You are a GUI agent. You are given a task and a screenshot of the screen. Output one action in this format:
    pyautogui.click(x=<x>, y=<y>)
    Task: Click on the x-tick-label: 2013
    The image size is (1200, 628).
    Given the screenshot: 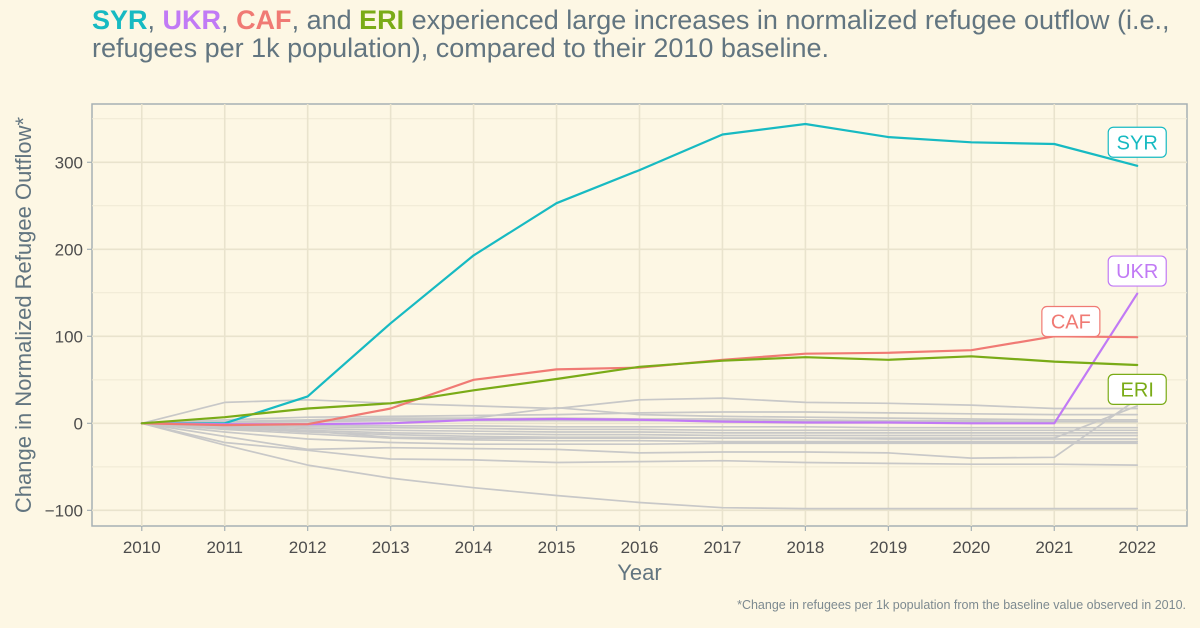 What is the action you would take?
    pyautogui.click(x=391, y=547)
    